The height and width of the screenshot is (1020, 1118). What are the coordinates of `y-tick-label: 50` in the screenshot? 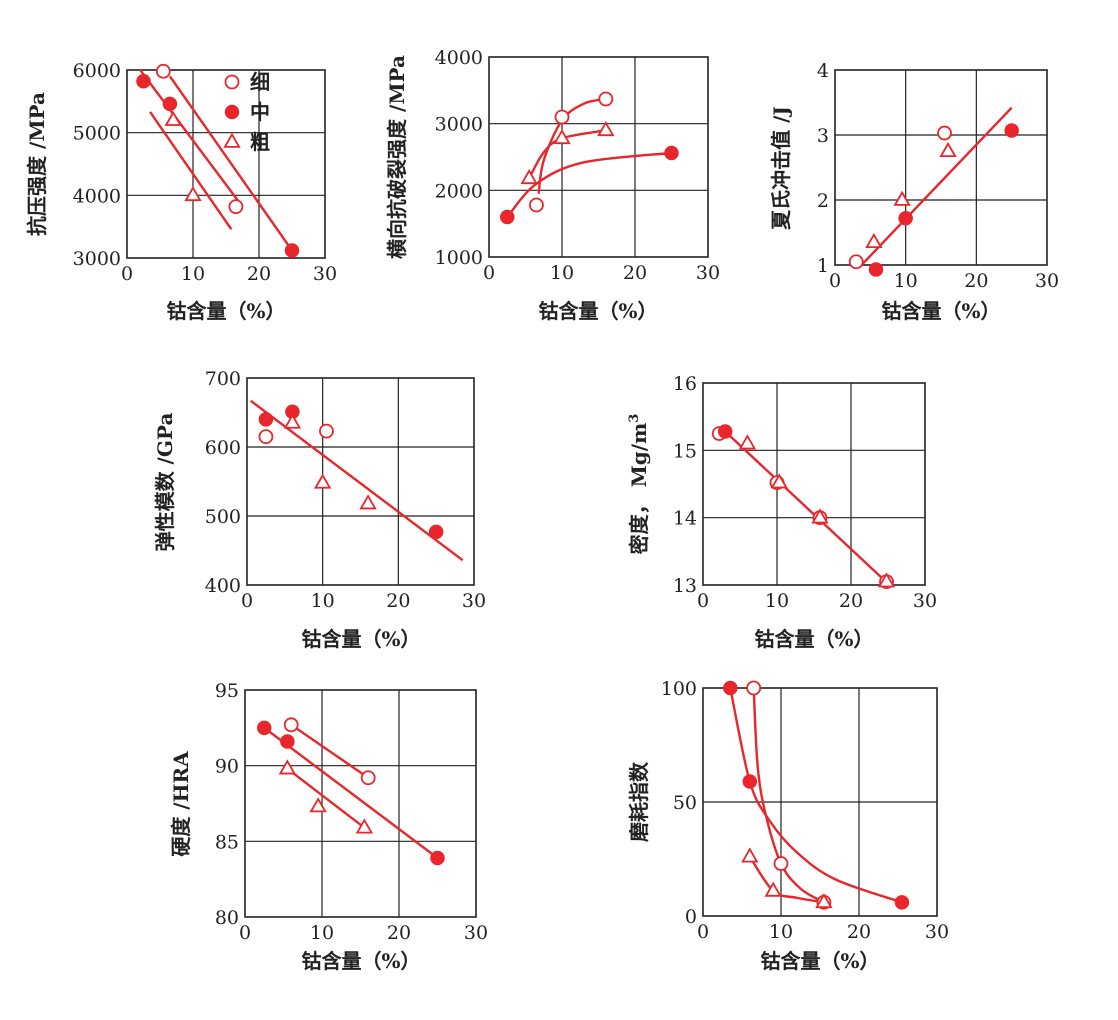 It's located at (685, 803).